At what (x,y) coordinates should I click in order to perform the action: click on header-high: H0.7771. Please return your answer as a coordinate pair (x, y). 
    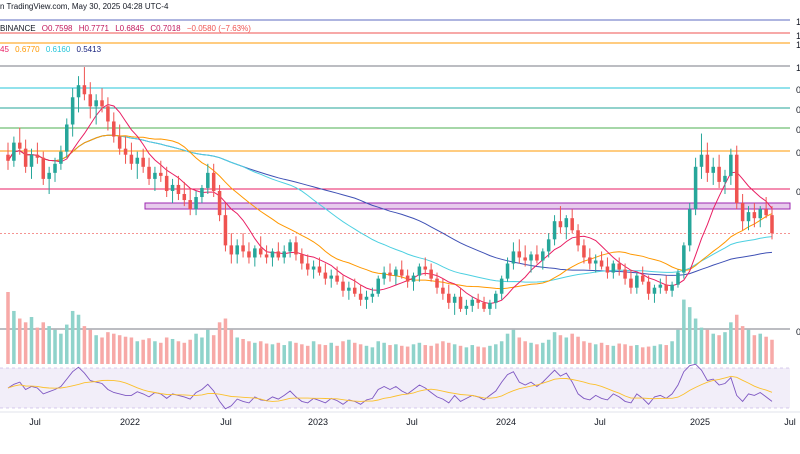
    Looking at the image, I should click on (93, 28).